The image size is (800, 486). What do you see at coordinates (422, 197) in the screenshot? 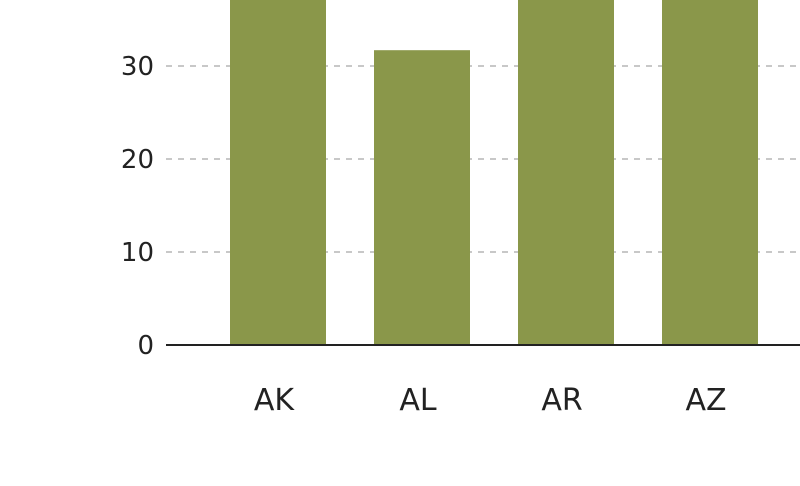
I see `bar-al` at bounding box center [422, 197].